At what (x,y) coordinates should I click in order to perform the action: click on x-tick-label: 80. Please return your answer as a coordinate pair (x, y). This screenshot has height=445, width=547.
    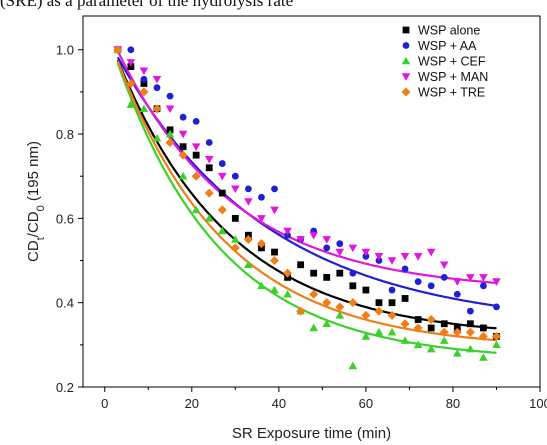
    Looking at the image, I should click on (453, 403).